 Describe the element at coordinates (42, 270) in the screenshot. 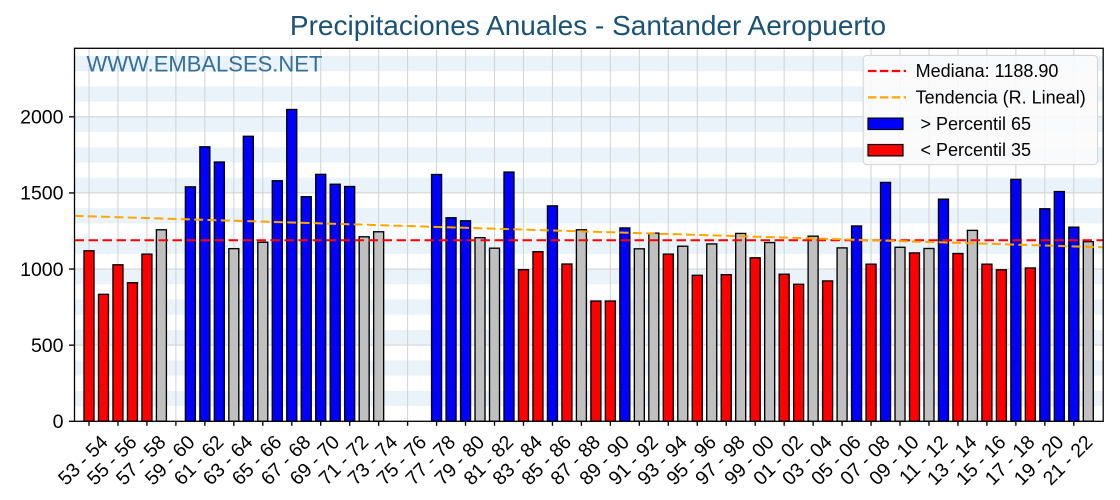

I see `svg-text: 1000` at that location.